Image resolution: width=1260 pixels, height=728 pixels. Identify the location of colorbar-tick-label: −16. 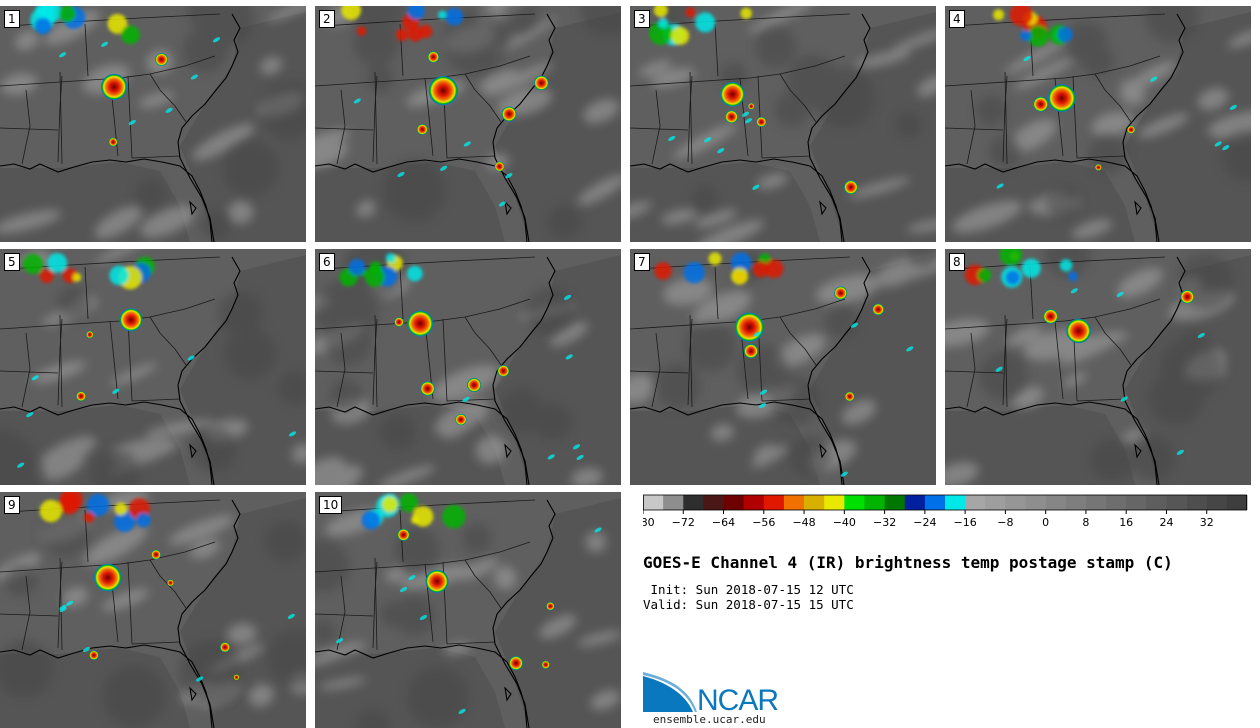
(965, 522).